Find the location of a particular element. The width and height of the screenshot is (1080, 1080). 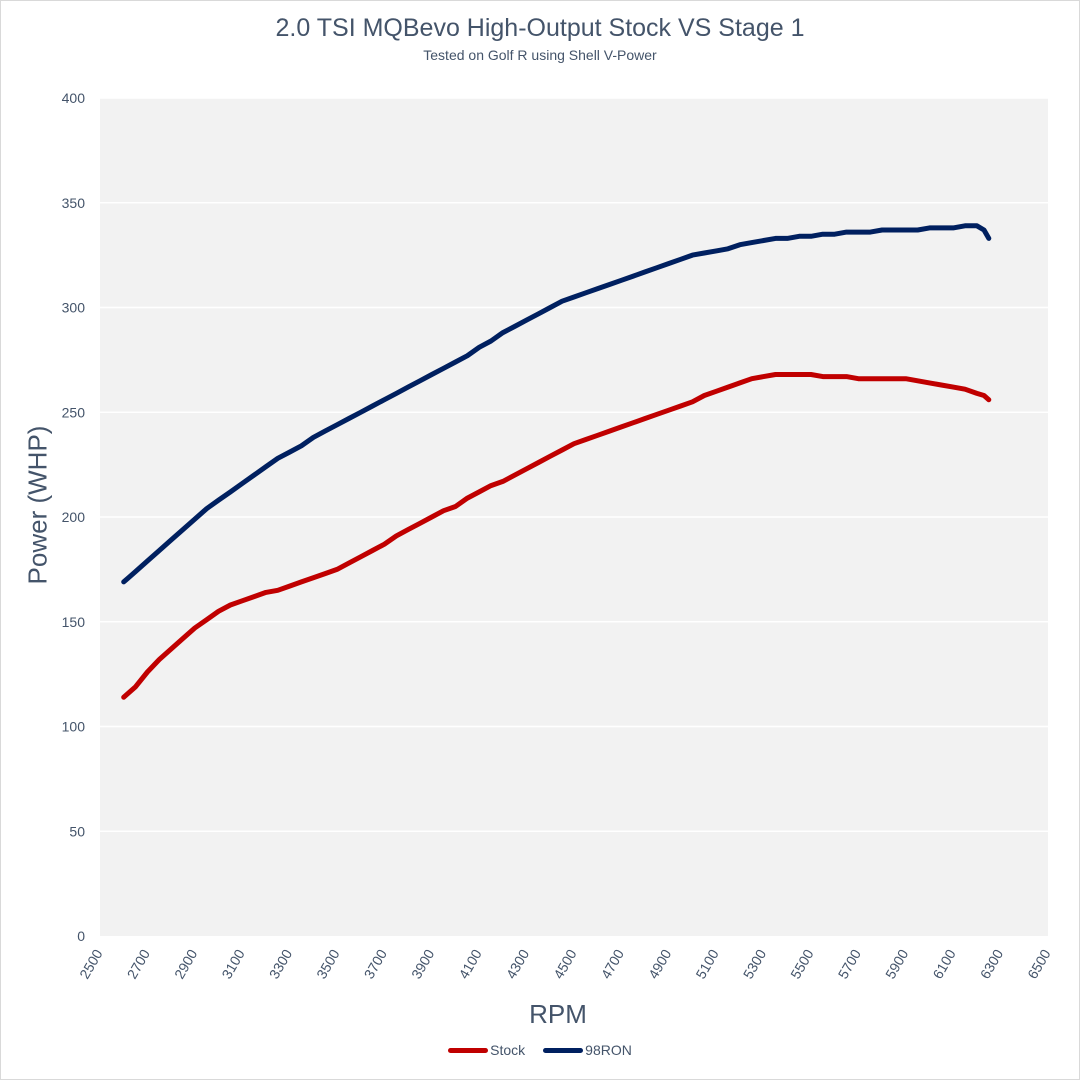

y-tick-label-150: 150 is located at coordinates (74, 622).